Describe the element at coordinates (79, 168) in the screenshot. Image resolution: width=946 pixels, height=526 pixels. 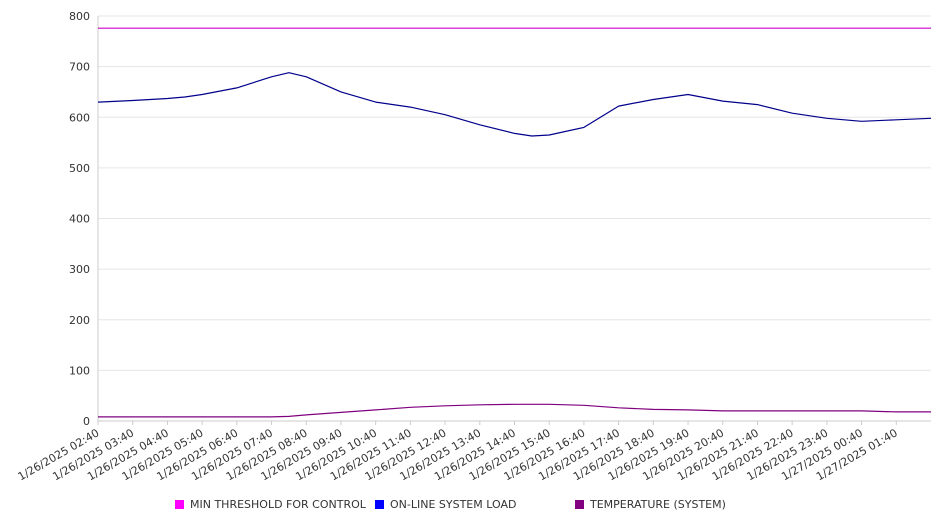
I see `y-tick-label: 500` at that location.